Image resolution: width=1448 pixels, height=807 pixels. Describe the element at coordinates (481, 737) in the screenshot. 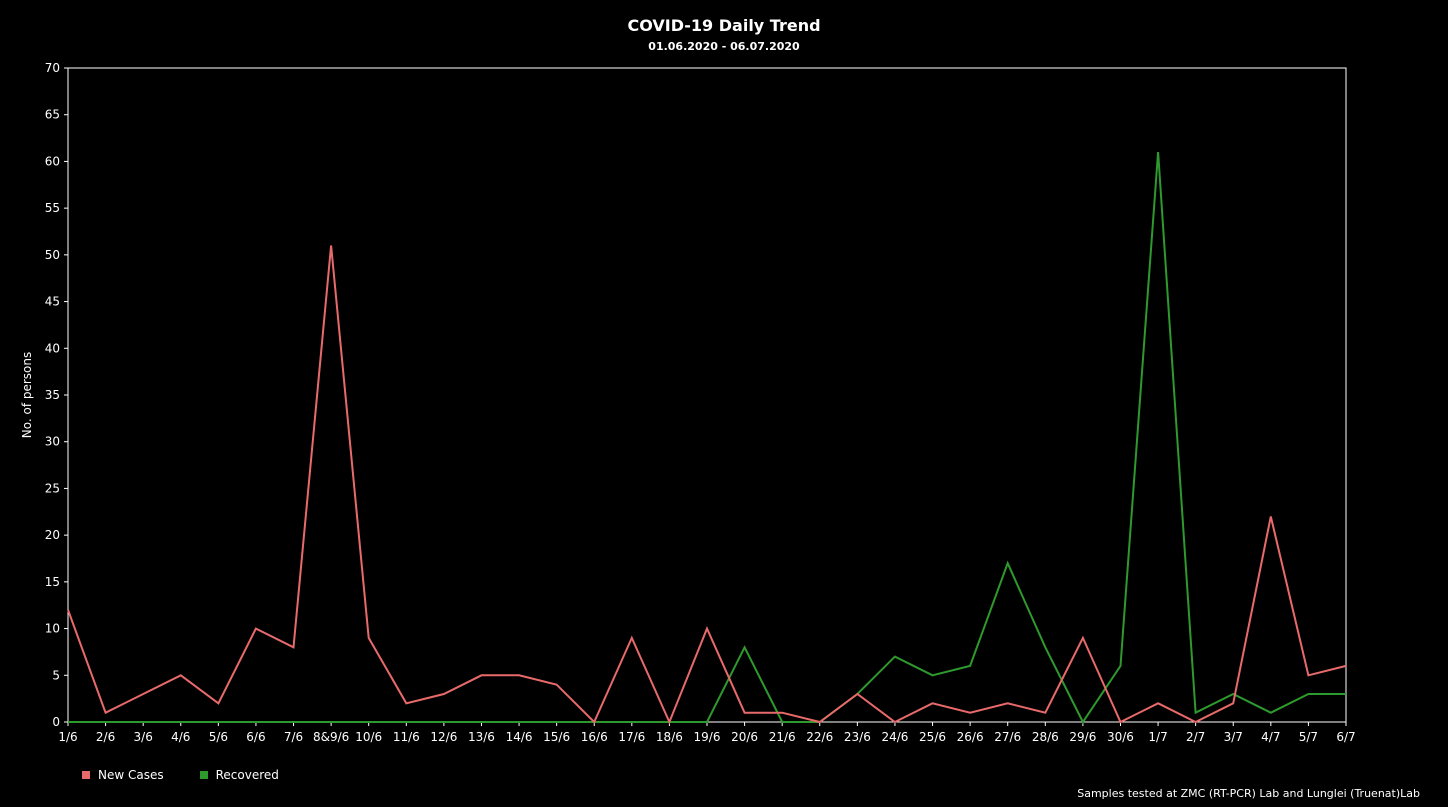

I see `x-tick-label: 13/6` at that location.